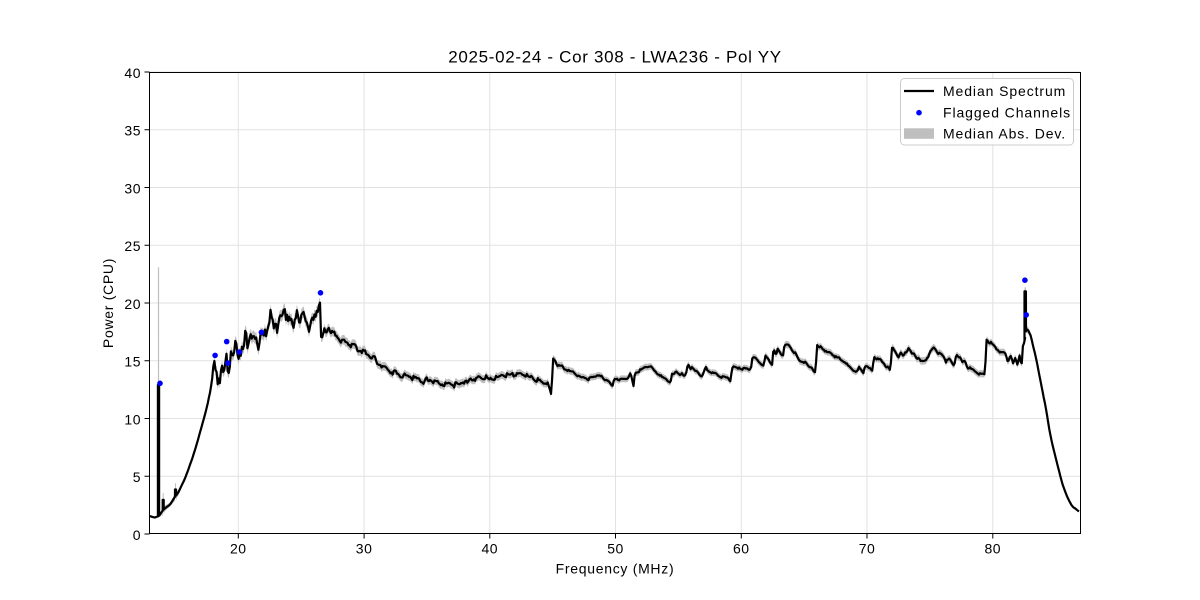  What do you see at coordinates (132, 419) in the screenshot?
I see `svg-text: 10` at bounding box center [132, 419].